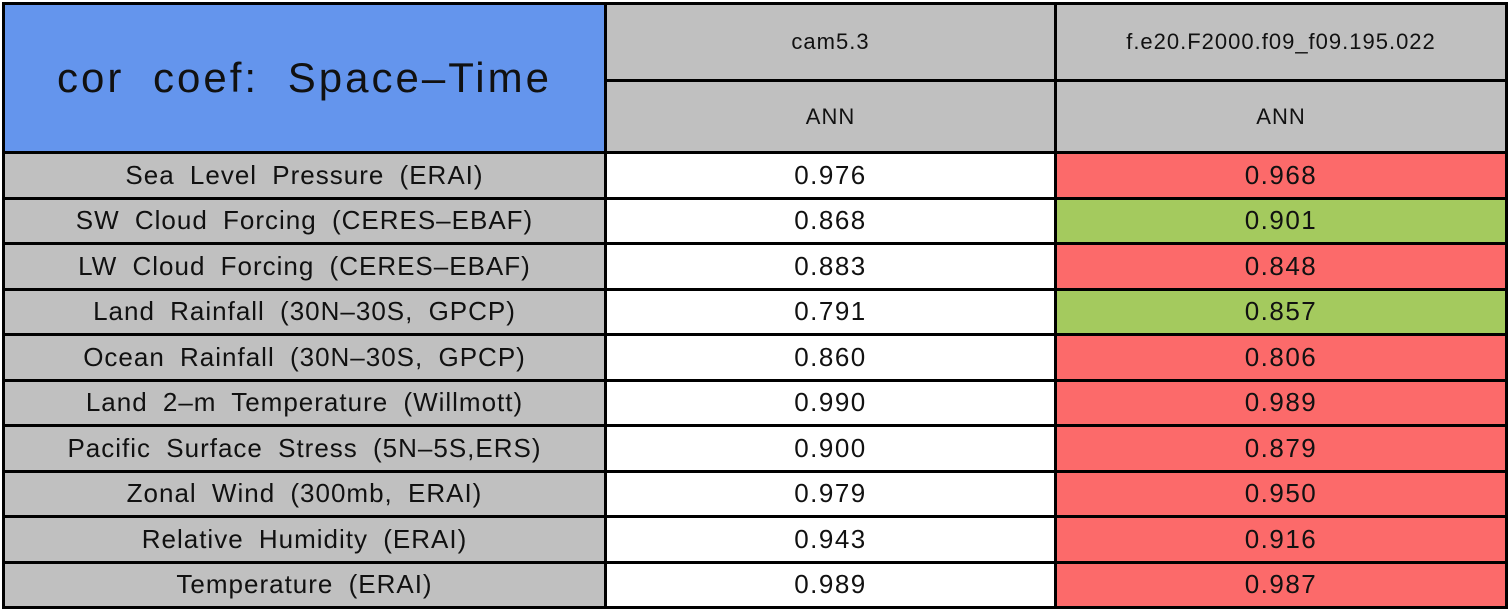 This screenshot has height=611, width=1510. What do you see at coordinates (304, 311) in the screenshot?
I see `row-label-land-rainfall: Land Rainfall (30N–30S, GPCP)` at bounding box center [304, 311].